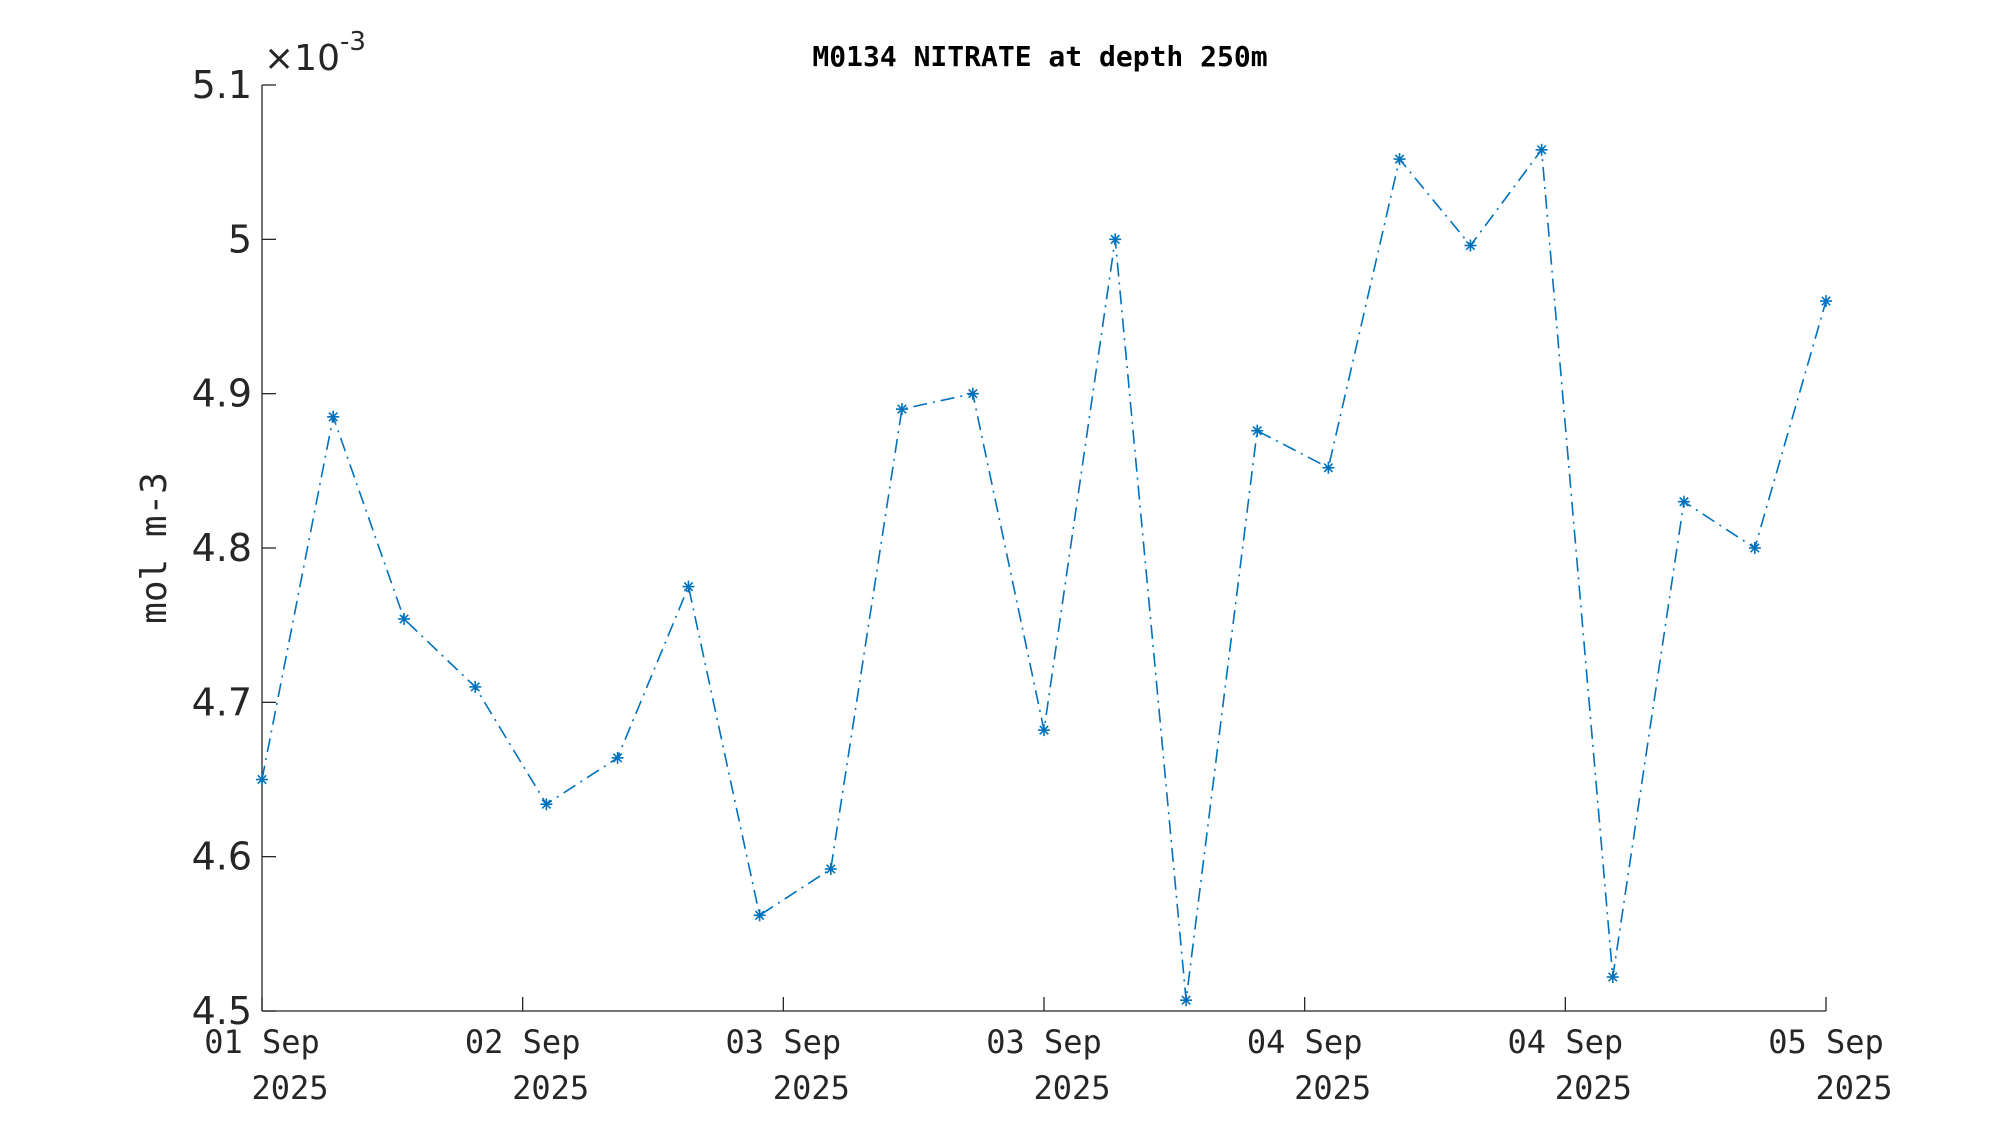 This screenshot has width=2000, height=1125. I want to click on y-multiplier: ×10⁻³, so click(315, 53).